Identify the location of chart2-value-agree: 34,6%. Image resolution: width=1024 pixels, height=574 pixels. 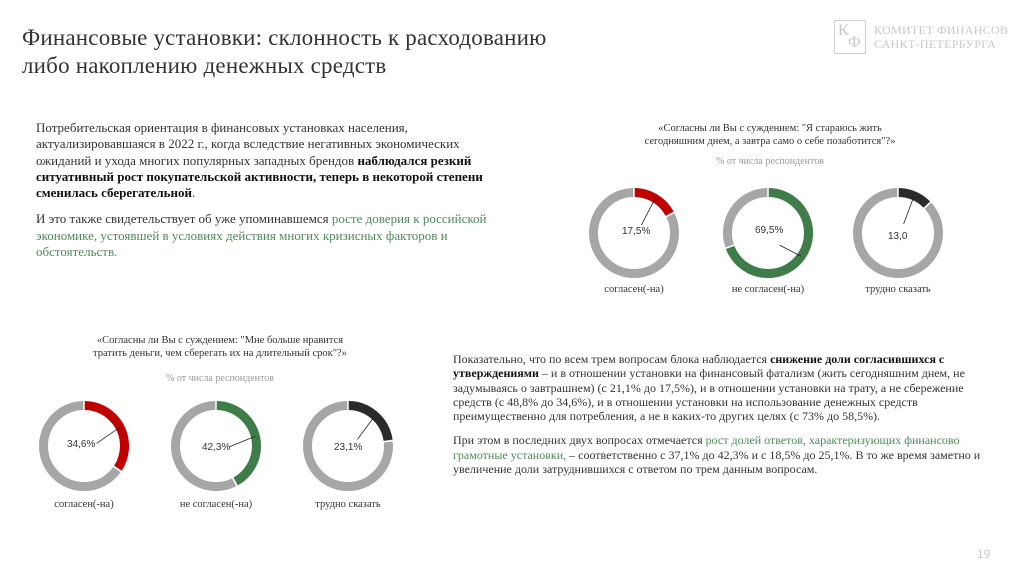
(81, 444).